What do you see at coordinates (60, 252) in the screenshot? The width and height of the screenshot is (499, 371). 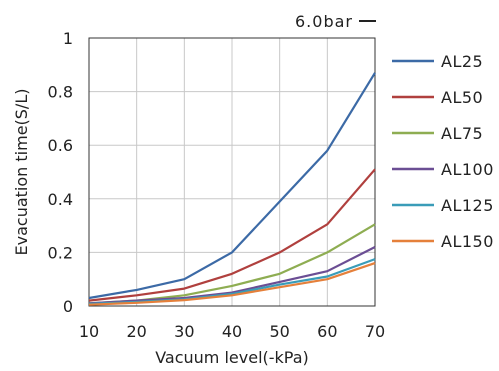 I see `y-tick-label: 0.2` at bounding box center [60, 252].